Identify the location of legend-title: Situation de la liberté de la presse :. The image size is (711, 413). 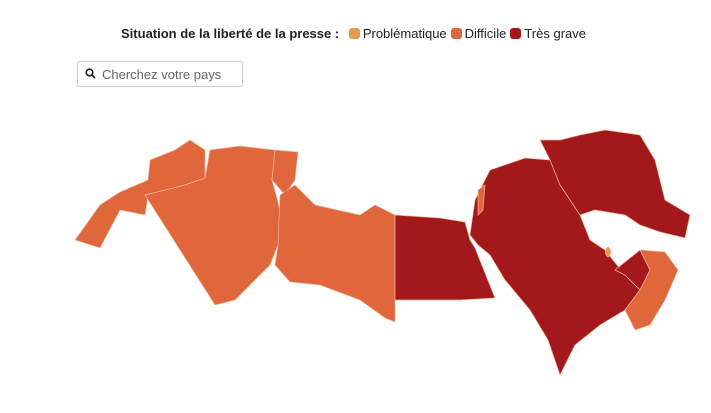
(230, 33).